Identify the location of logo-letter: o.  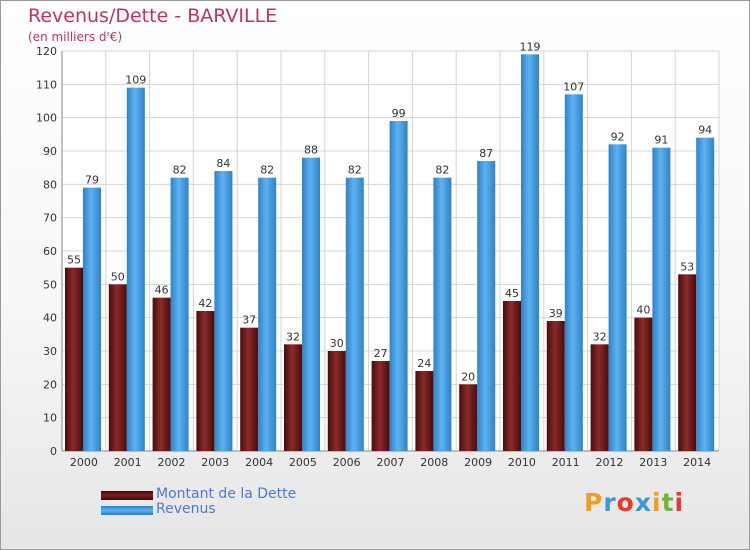
(625, 502).